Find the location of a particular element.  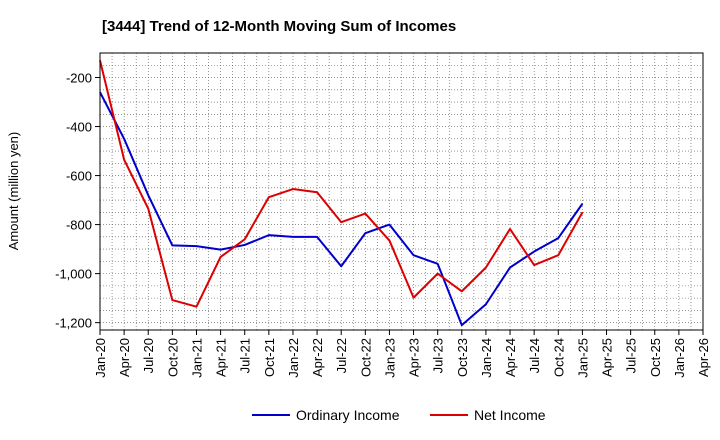

x-tick-label: Jul-25 is located at coordinates (631, 355).